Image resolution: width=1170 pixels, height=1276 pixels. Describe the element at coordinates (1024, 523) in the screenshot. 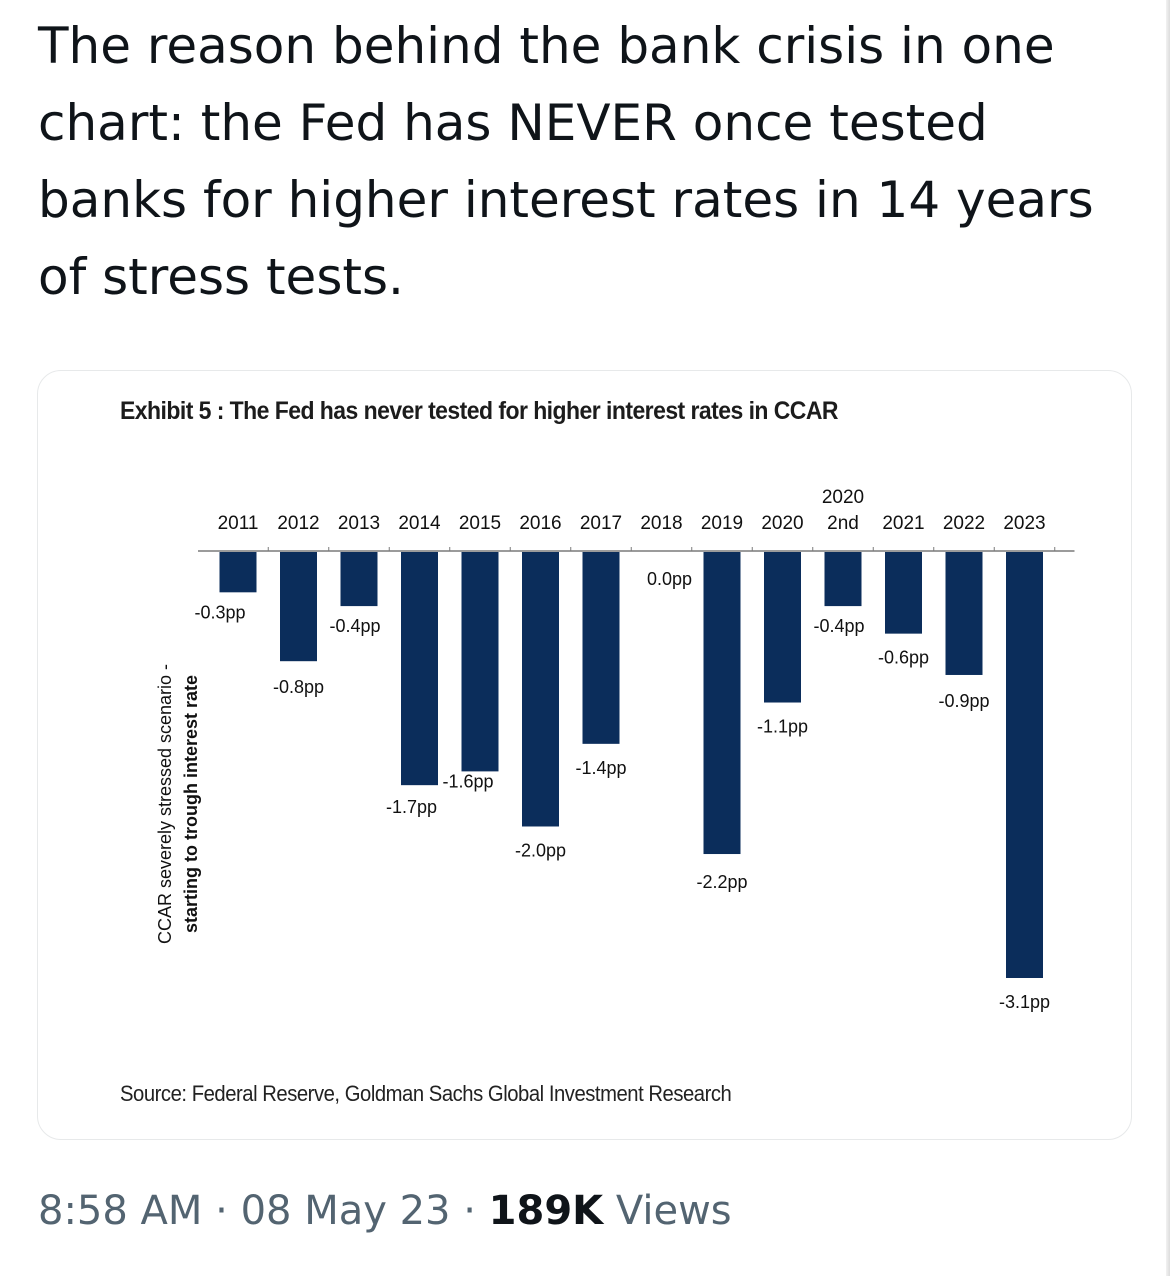

I see `x-tick-label: 2023` at that location.